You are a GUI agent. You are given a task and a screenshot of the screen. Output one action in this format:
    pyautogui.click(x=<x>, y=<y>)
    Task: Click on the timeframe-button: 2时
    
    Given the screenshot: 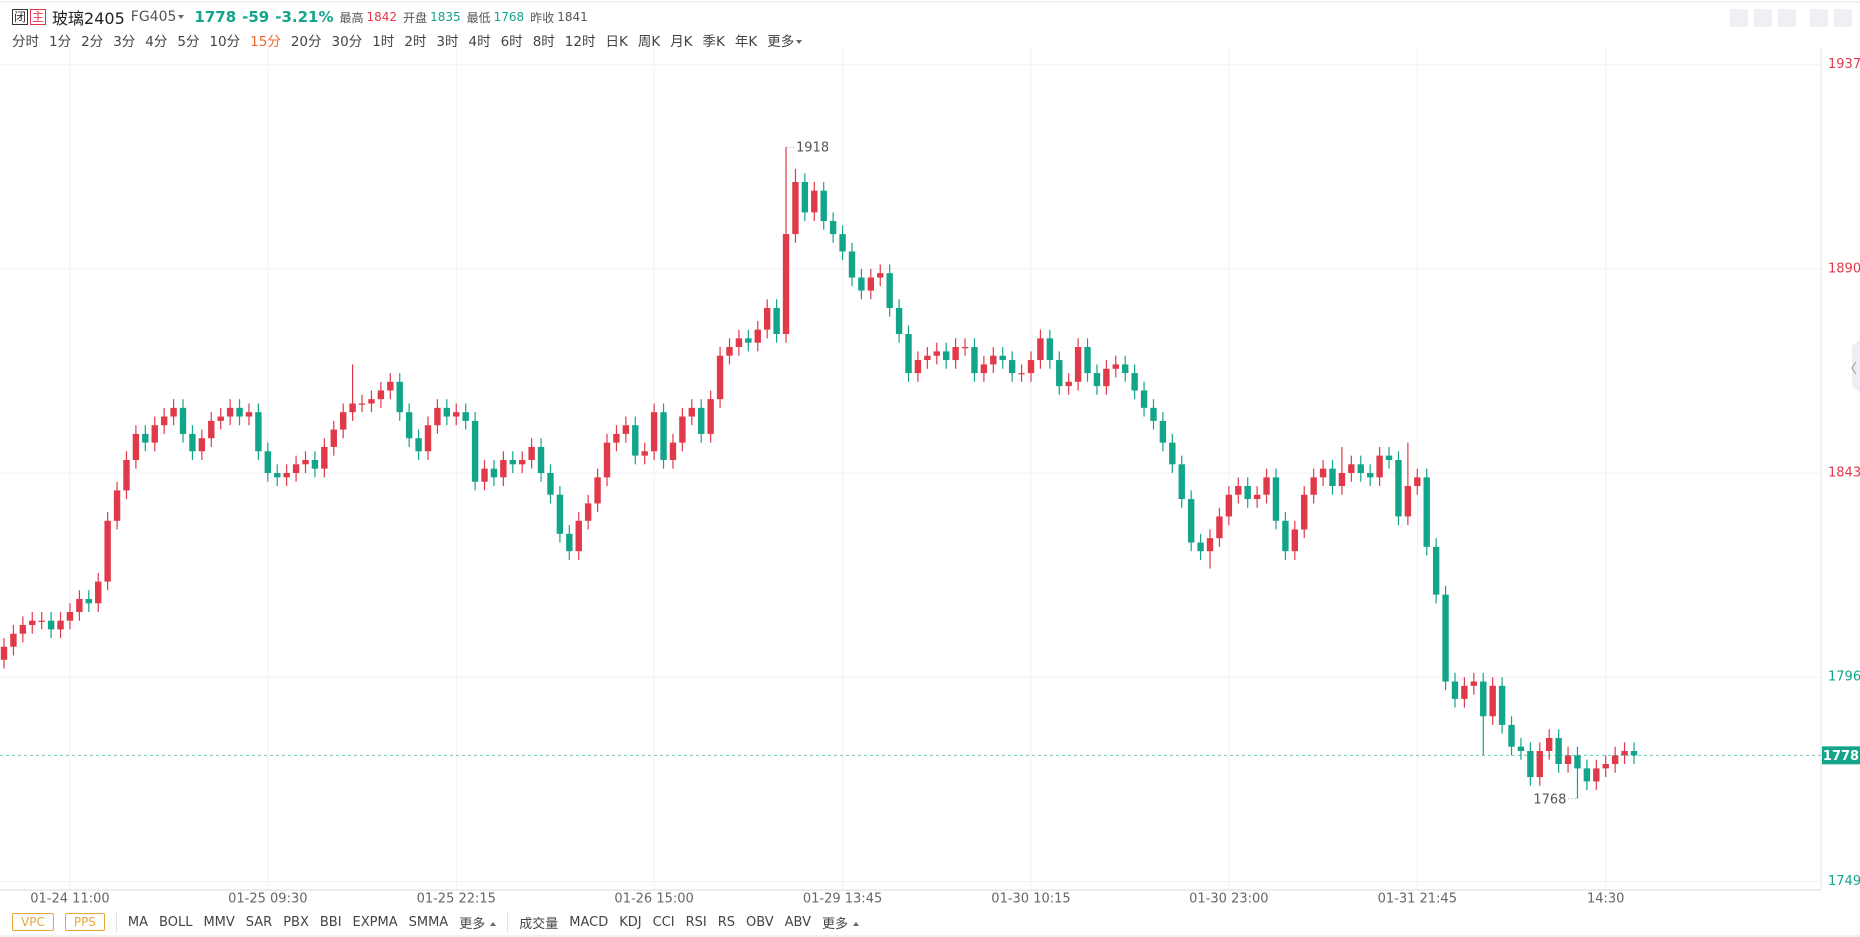 What is the action you would take?
    pyautogui.click(x=415, y=42)
    